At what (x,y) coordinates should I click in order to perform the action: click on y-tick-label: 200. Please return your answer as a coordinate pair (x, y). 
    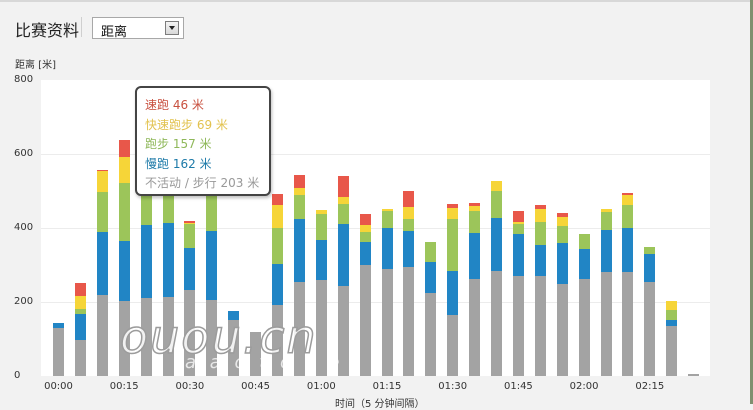
    Looking at the image, I should click on (24, 301).